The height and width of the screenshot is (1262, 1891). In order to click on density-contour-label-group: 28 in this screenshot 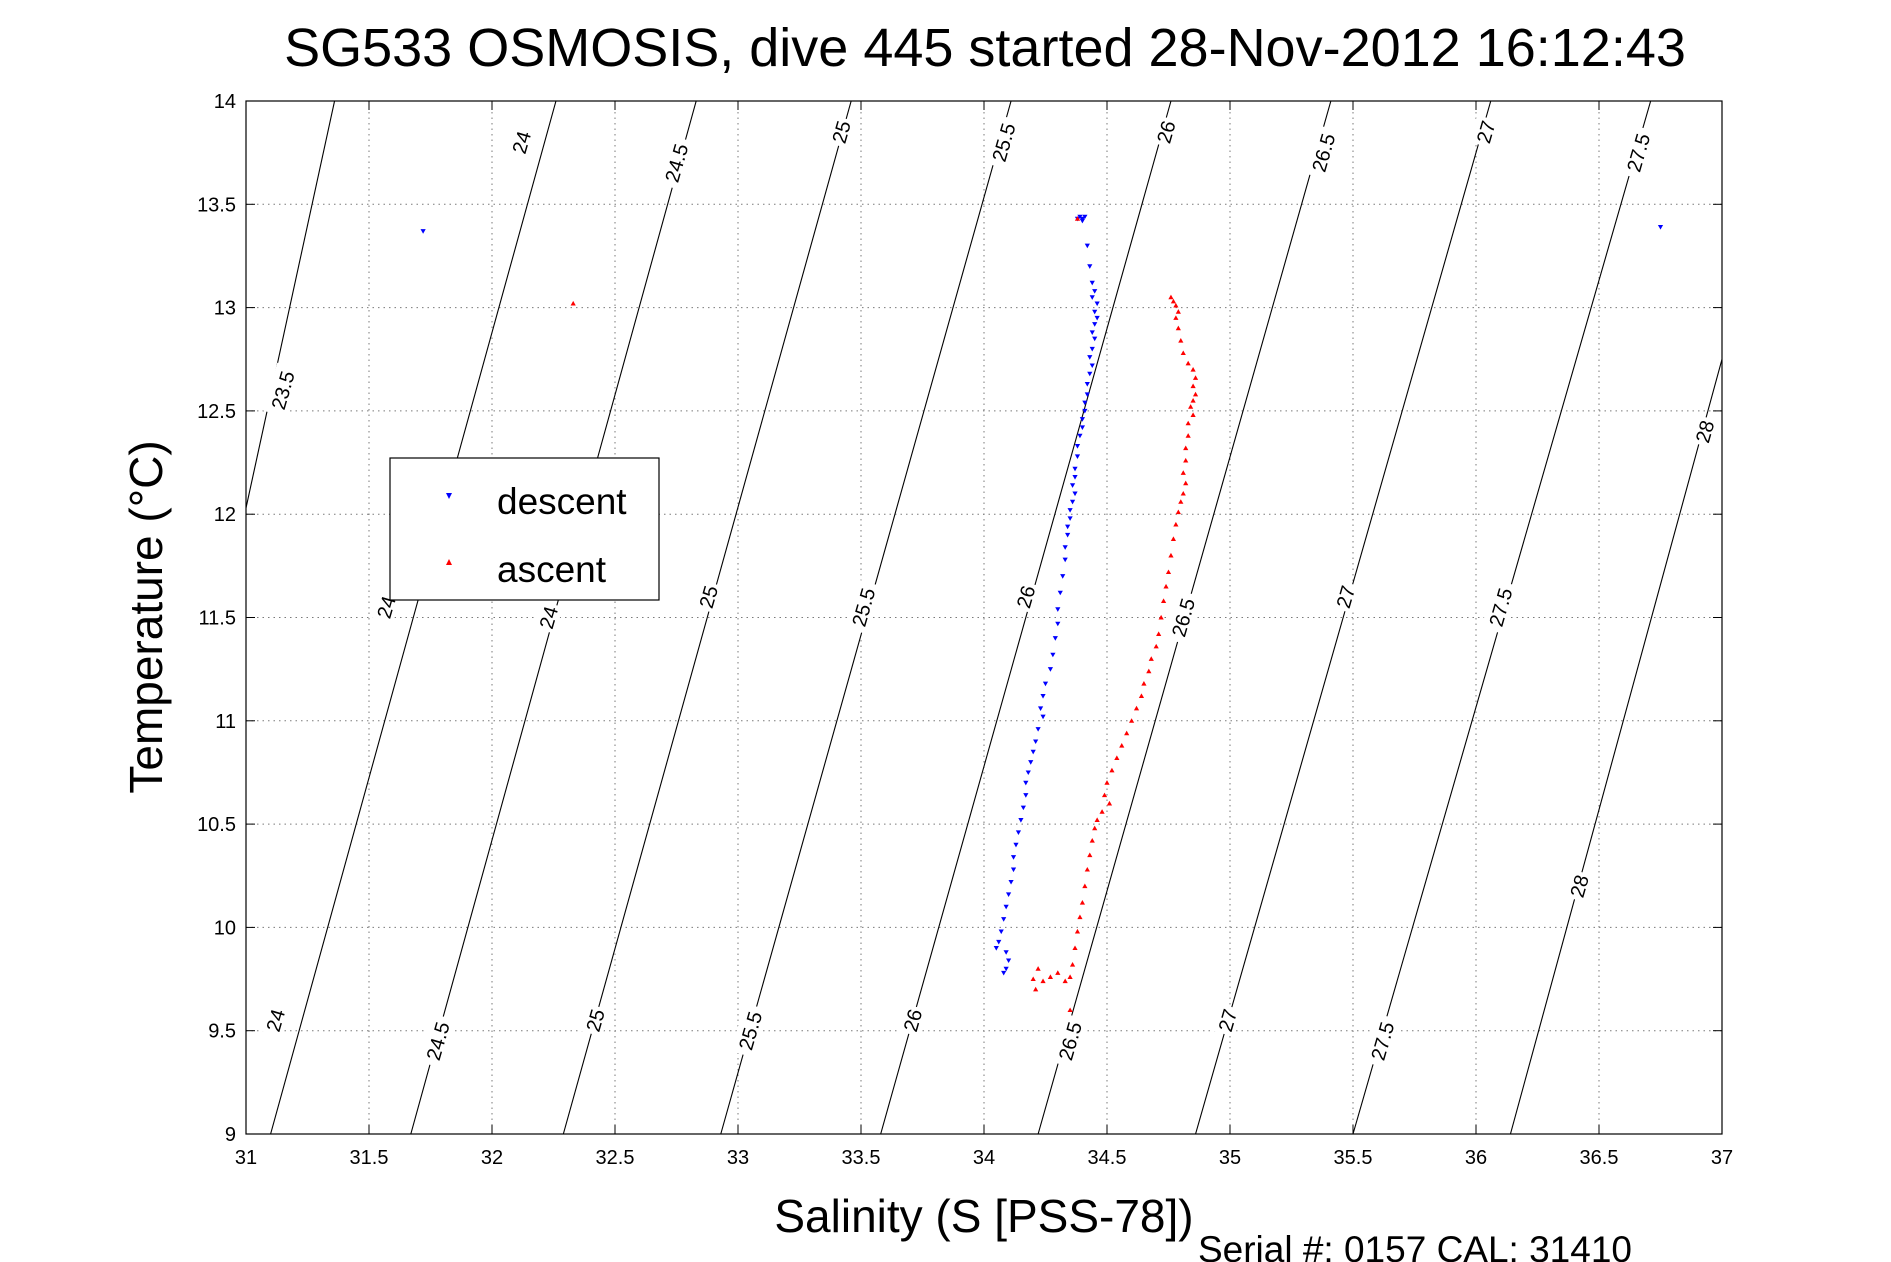, I will do `click(1704, 431)`.